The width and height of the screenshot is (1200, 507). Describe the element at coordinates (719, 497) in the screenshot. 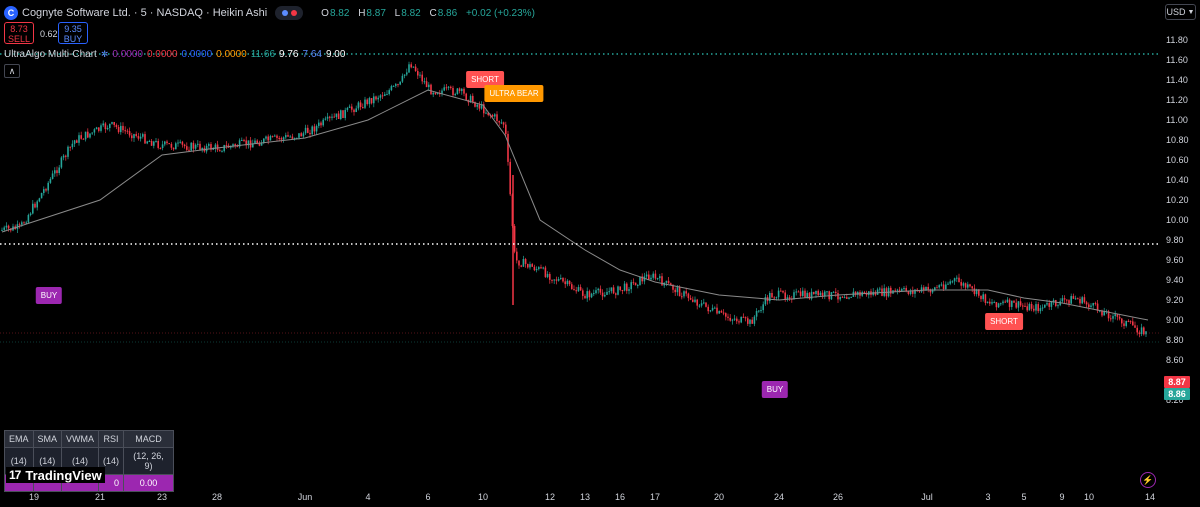

I see `time-tick-label: 20` at that location.